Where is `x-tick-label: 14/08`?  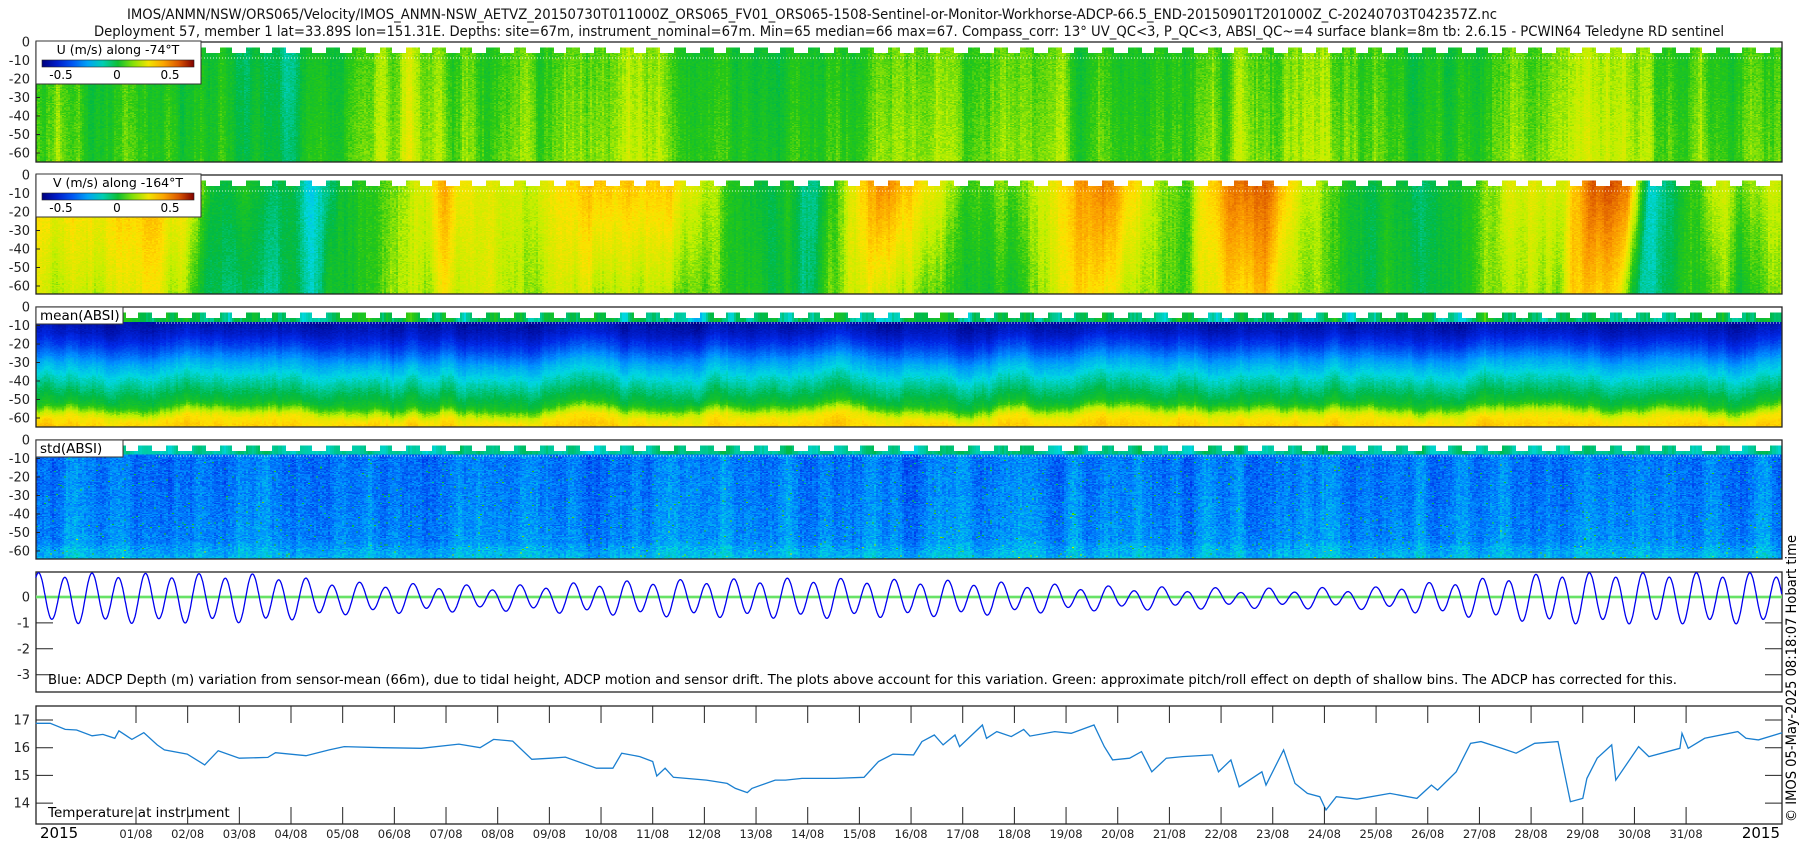
x-tick-label: 14/08 is located at coordinates (807, 834).